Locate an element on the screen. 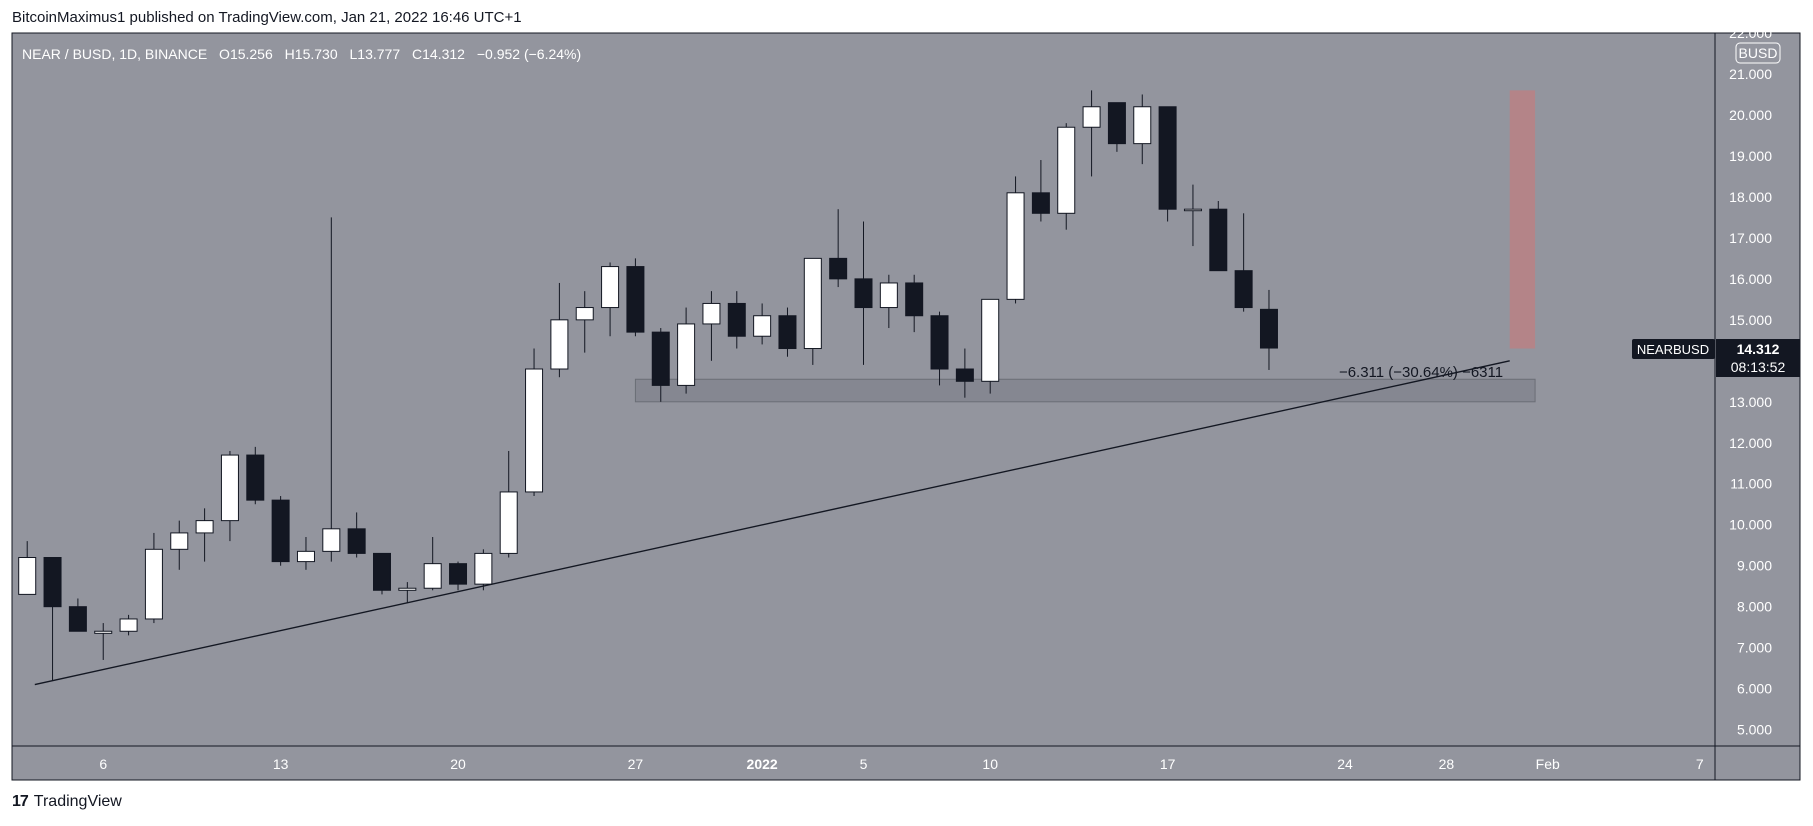 Image resolution: width=1813 pixels, height=826 pixels. open-value: 15.256 is located at coordinates (251, 54).